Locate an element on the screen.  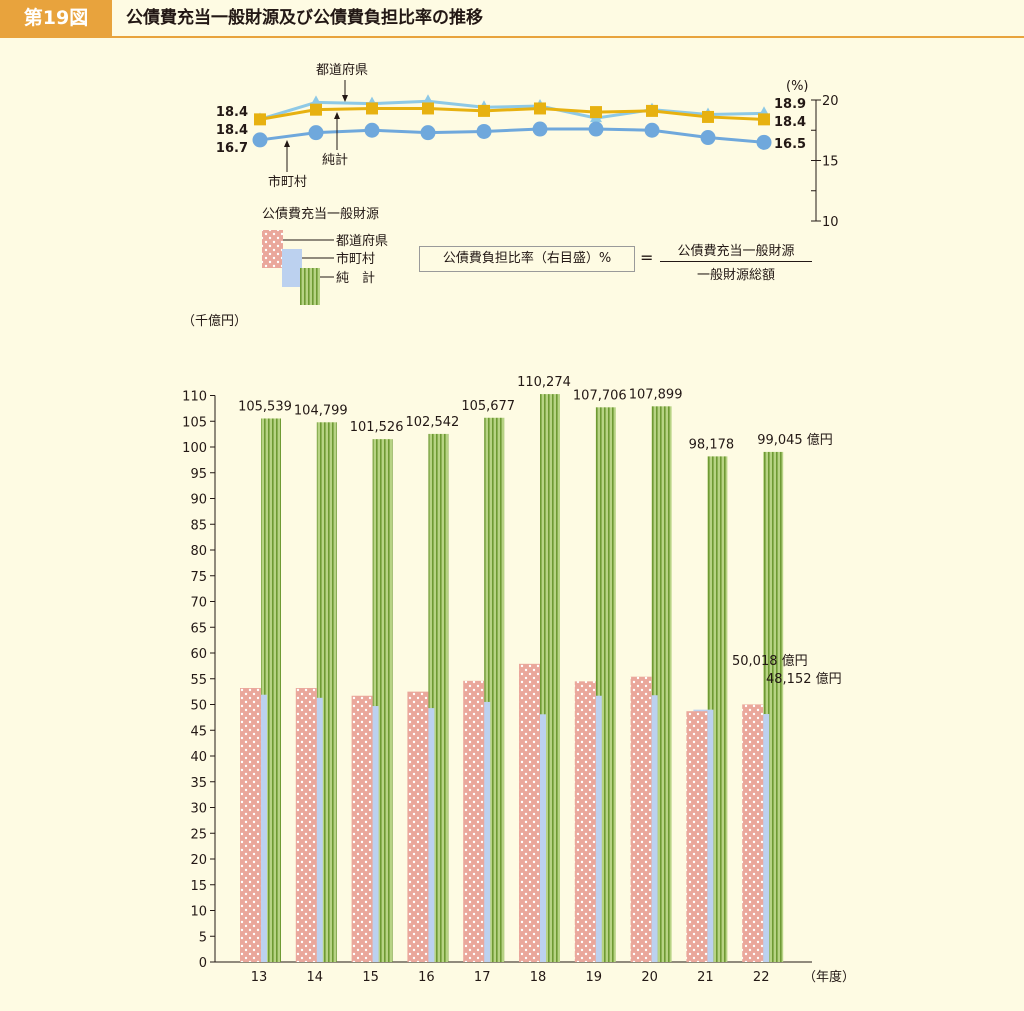
bar-y-unit: （千億円） is located at coordinates (214, 321).